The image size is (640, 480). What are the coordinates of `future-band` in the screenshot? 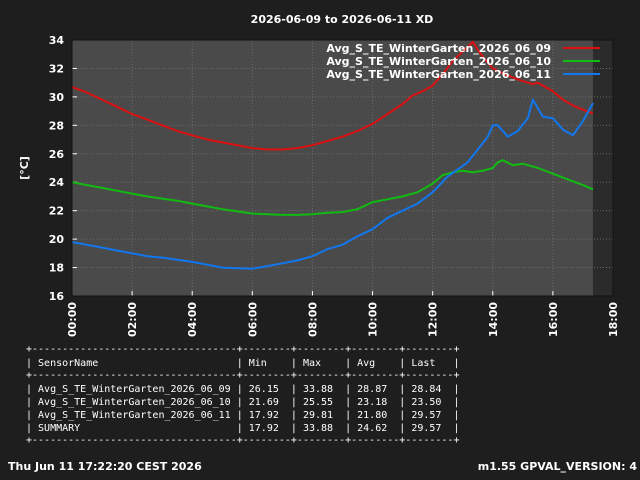 It's located at (602, 168).